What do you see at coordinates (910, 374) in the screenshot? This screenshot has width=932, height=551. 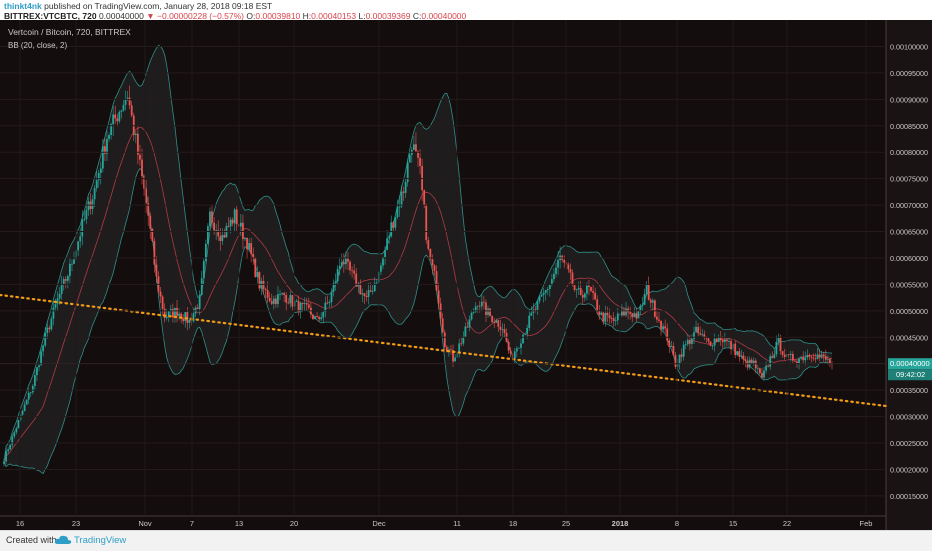 I see `time-badge-text: 09:42:02` at bounding box center [910, 374].